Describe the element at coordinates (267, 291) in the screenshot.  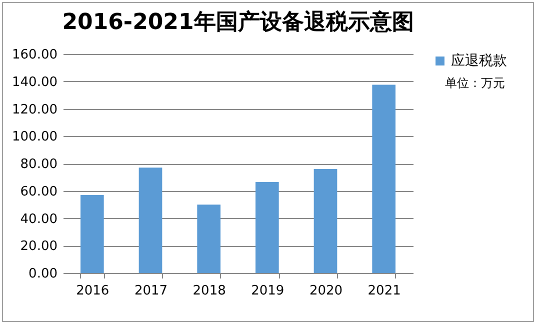
I see `x-tick-label: 2019` at that location.